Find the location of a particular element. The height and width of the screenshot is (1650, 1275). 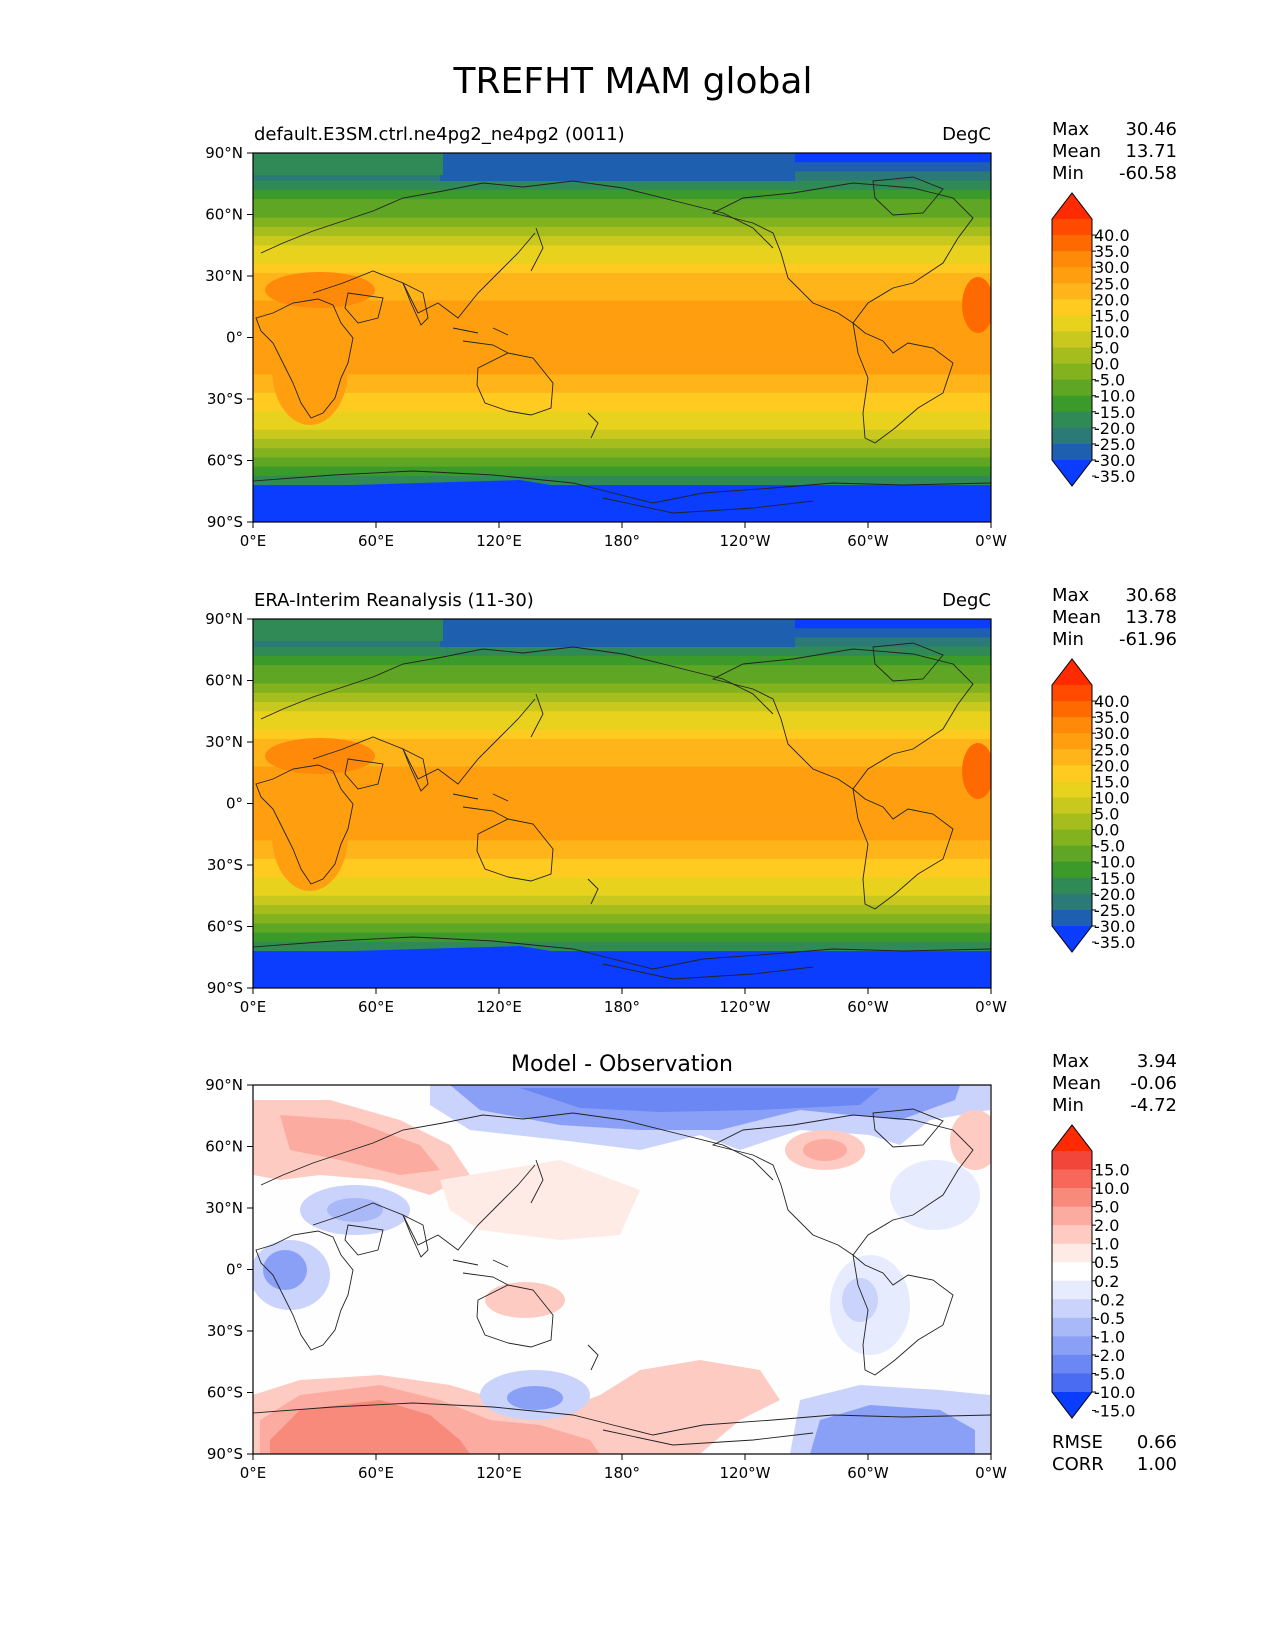

stat-min-value: -60.58 is located at coordinates (1148, 173).